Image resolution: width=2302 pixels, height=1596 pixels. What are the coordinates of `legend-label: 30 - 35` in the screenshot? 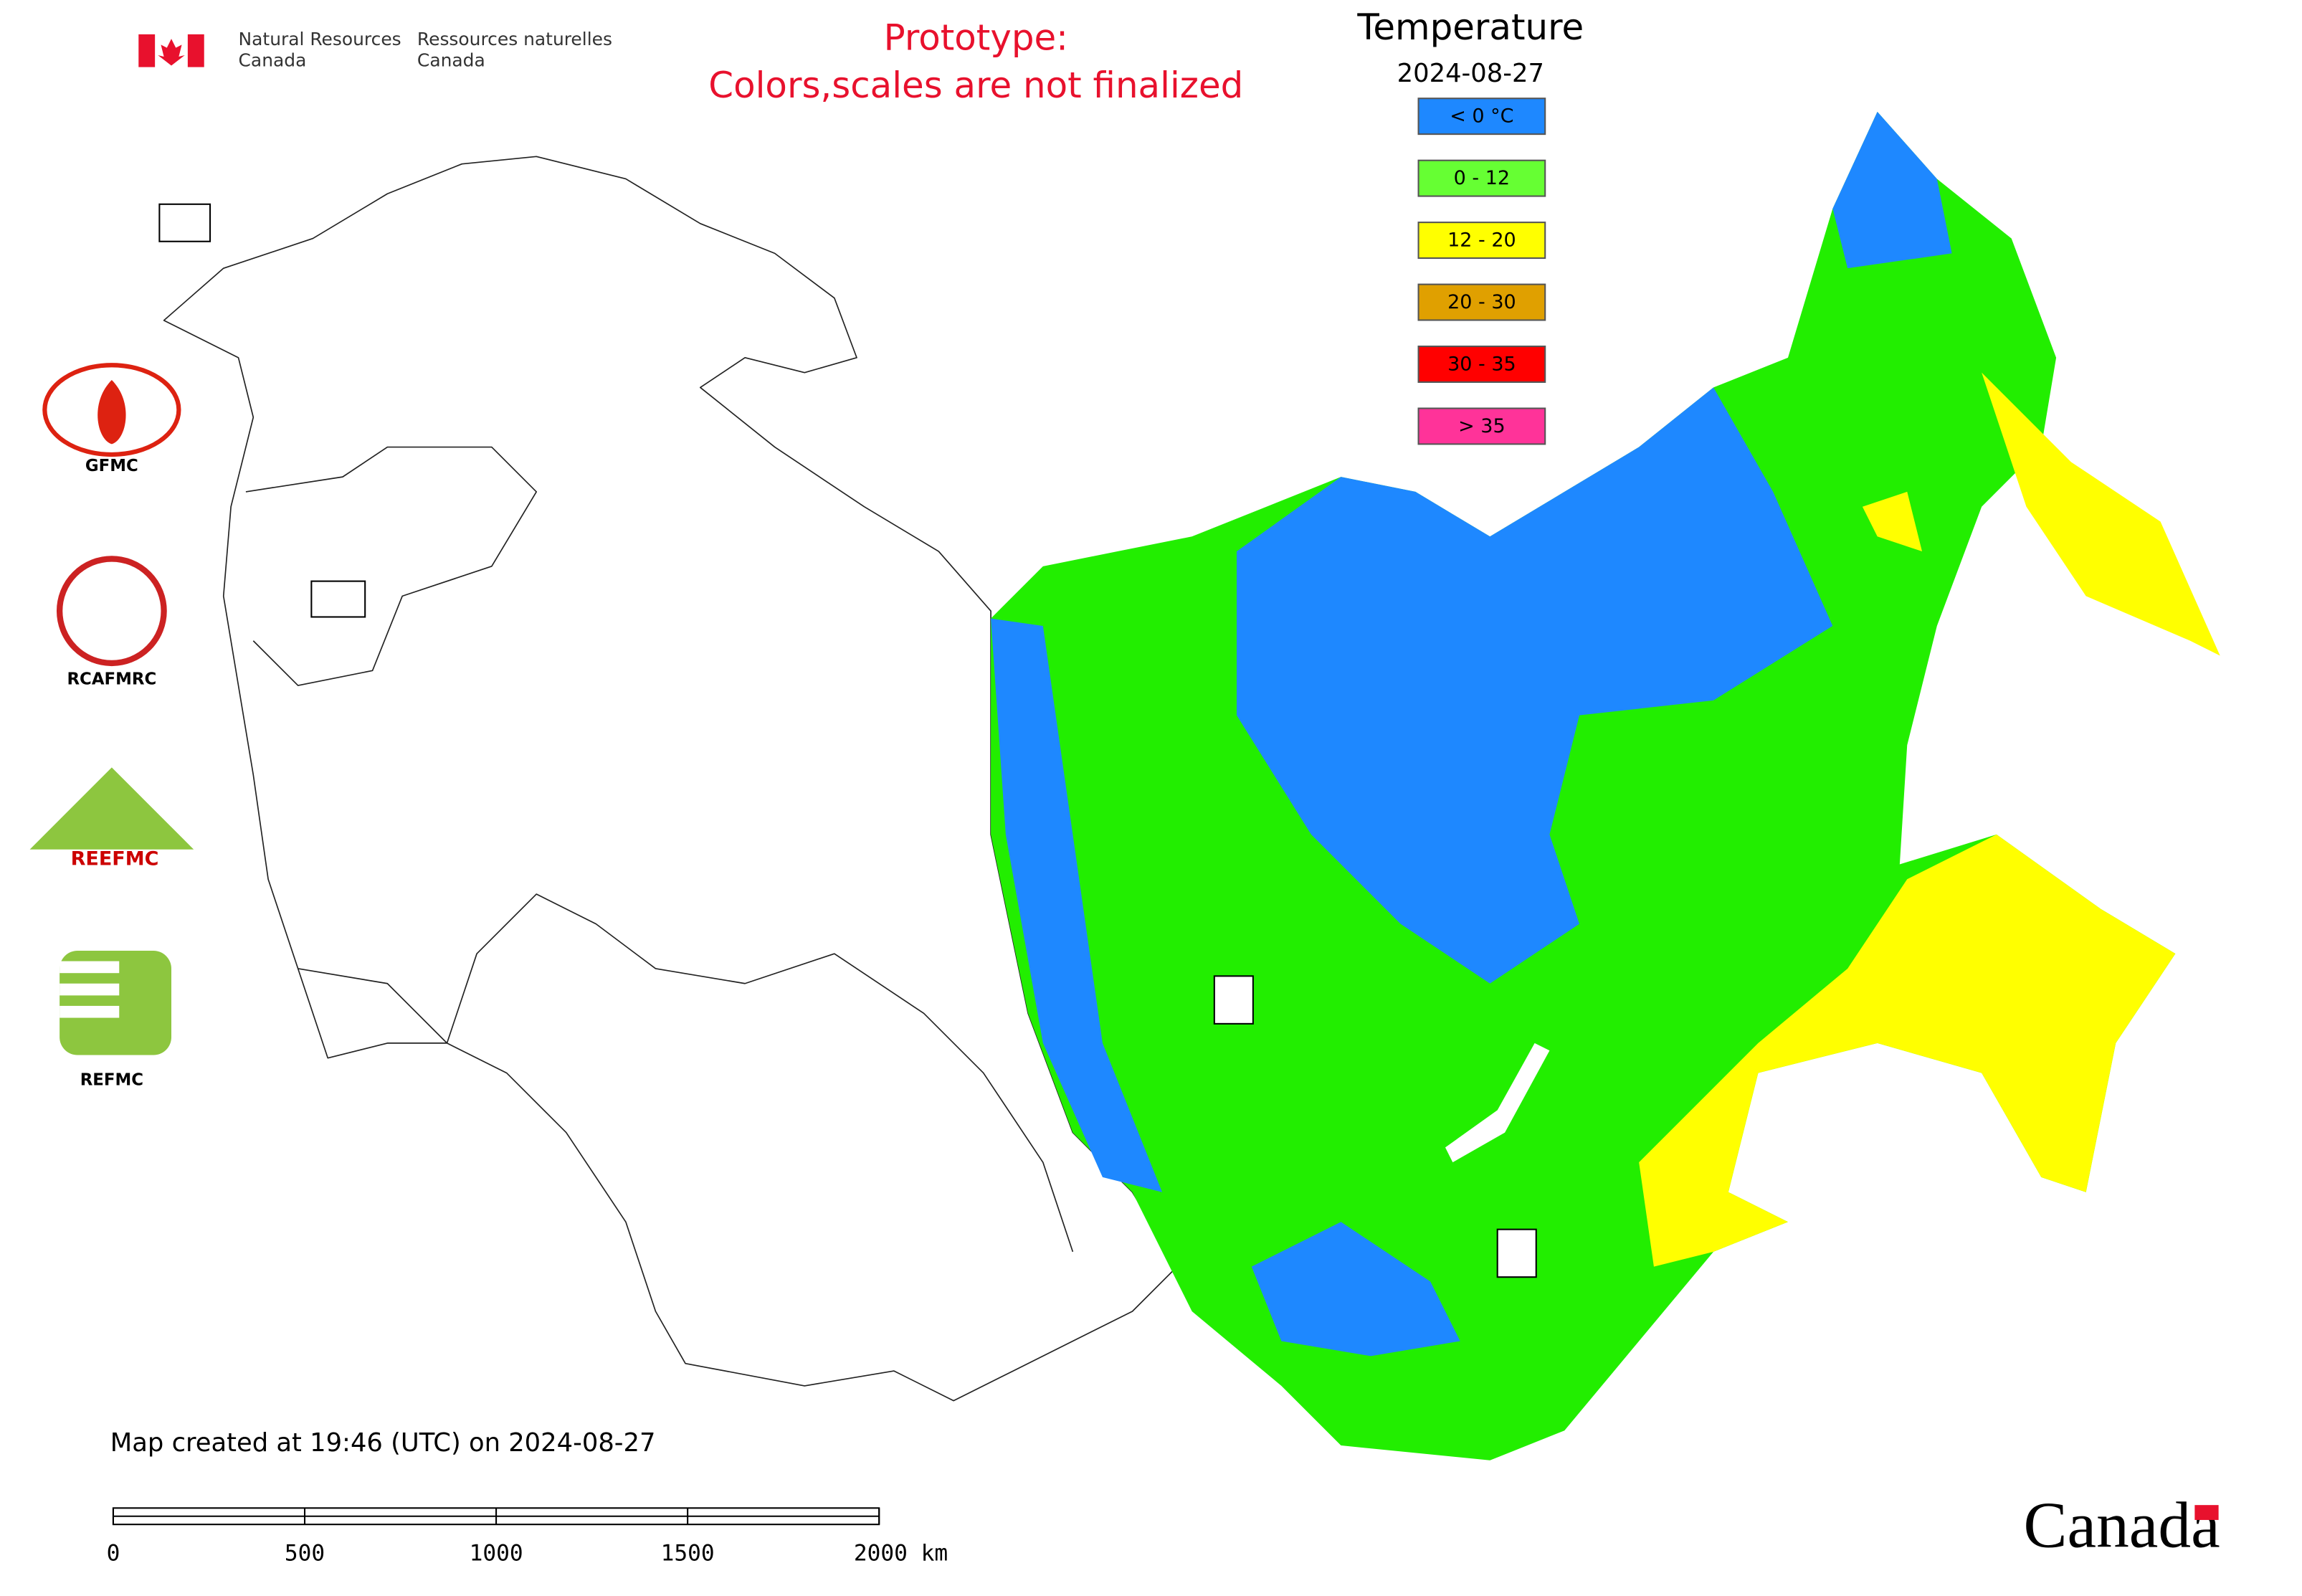 It's located at (1481, 364).